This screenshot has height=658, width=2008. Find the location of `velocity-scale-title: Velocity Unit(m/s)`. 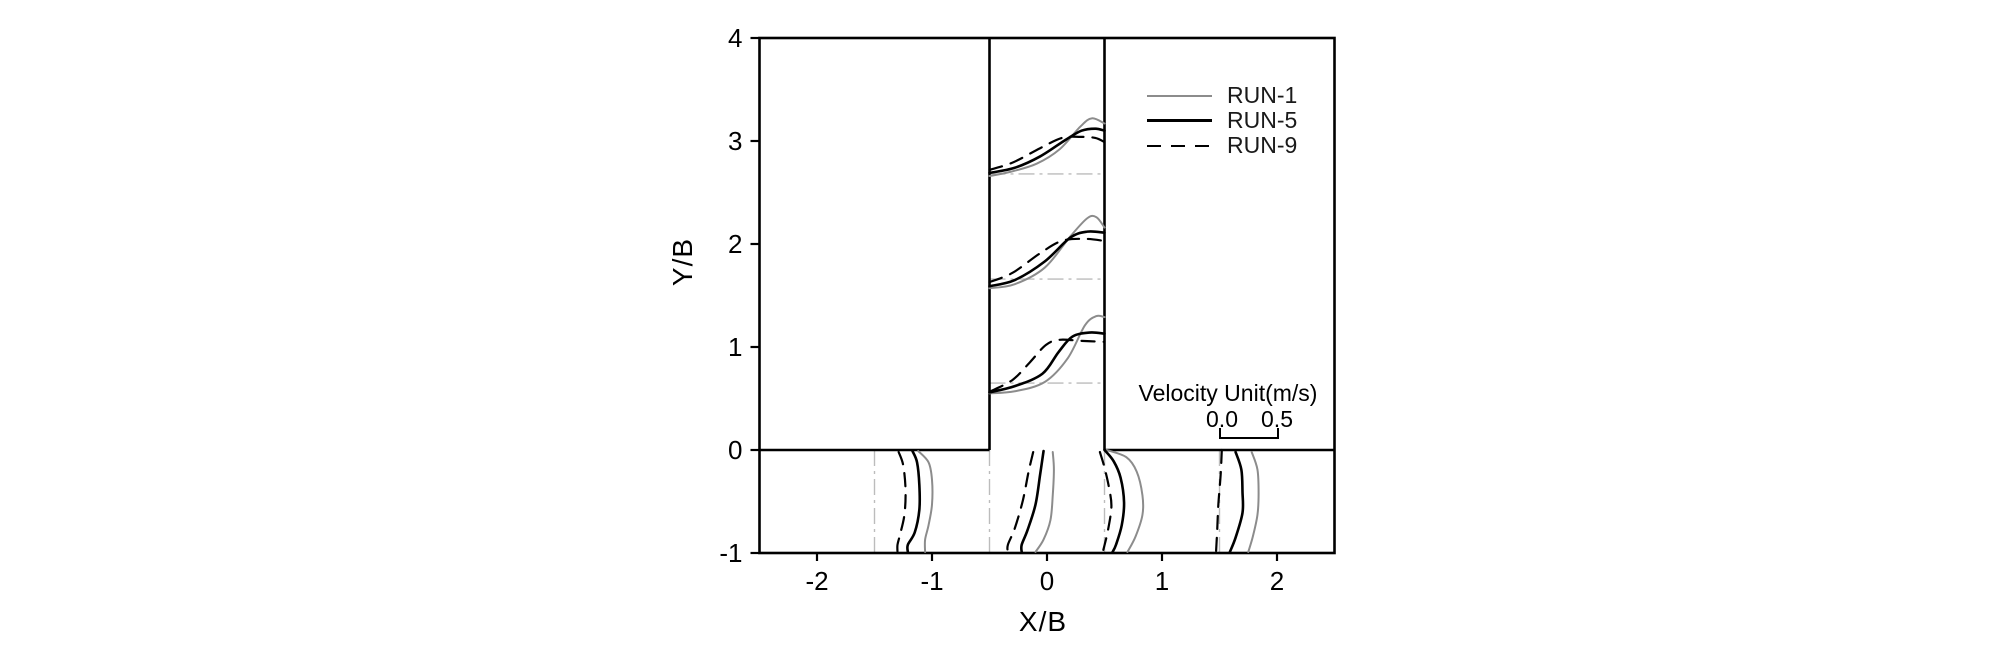

velocity-scale-title: Velocity Unit(m/s) is located at coordinates (1228, 393).